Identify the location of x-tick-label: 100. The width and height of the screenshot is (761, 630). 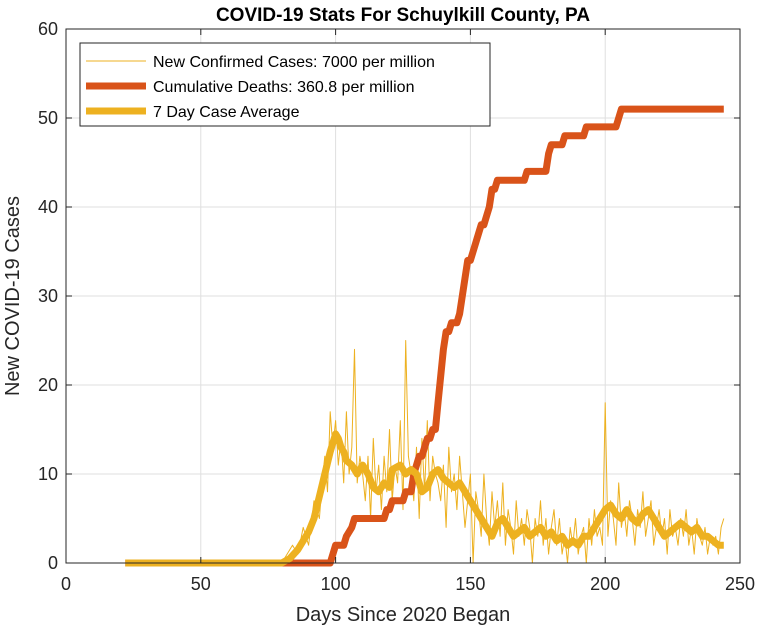
(336, 584).